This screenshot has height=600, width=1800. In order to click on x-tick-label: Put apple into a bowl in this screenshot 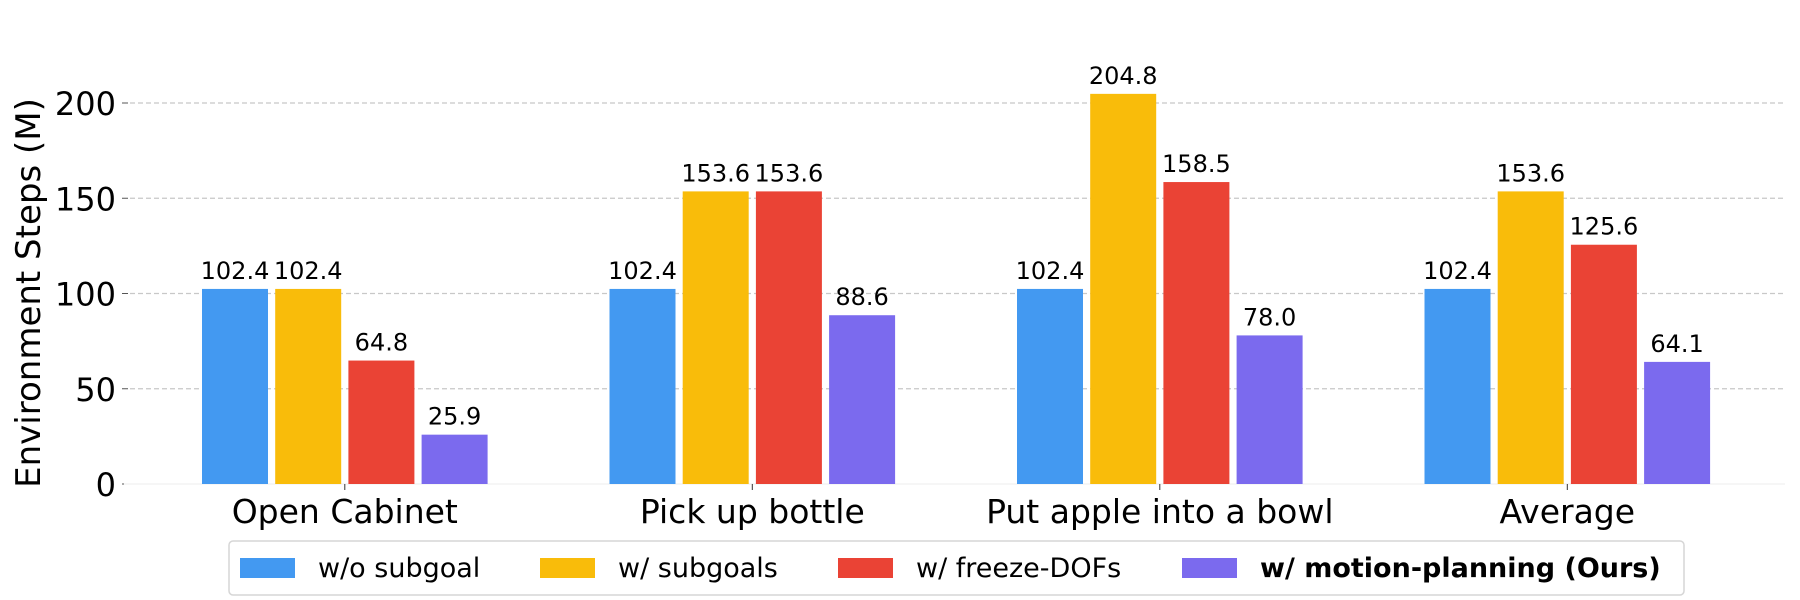, I will do `click(1159, 511)`.